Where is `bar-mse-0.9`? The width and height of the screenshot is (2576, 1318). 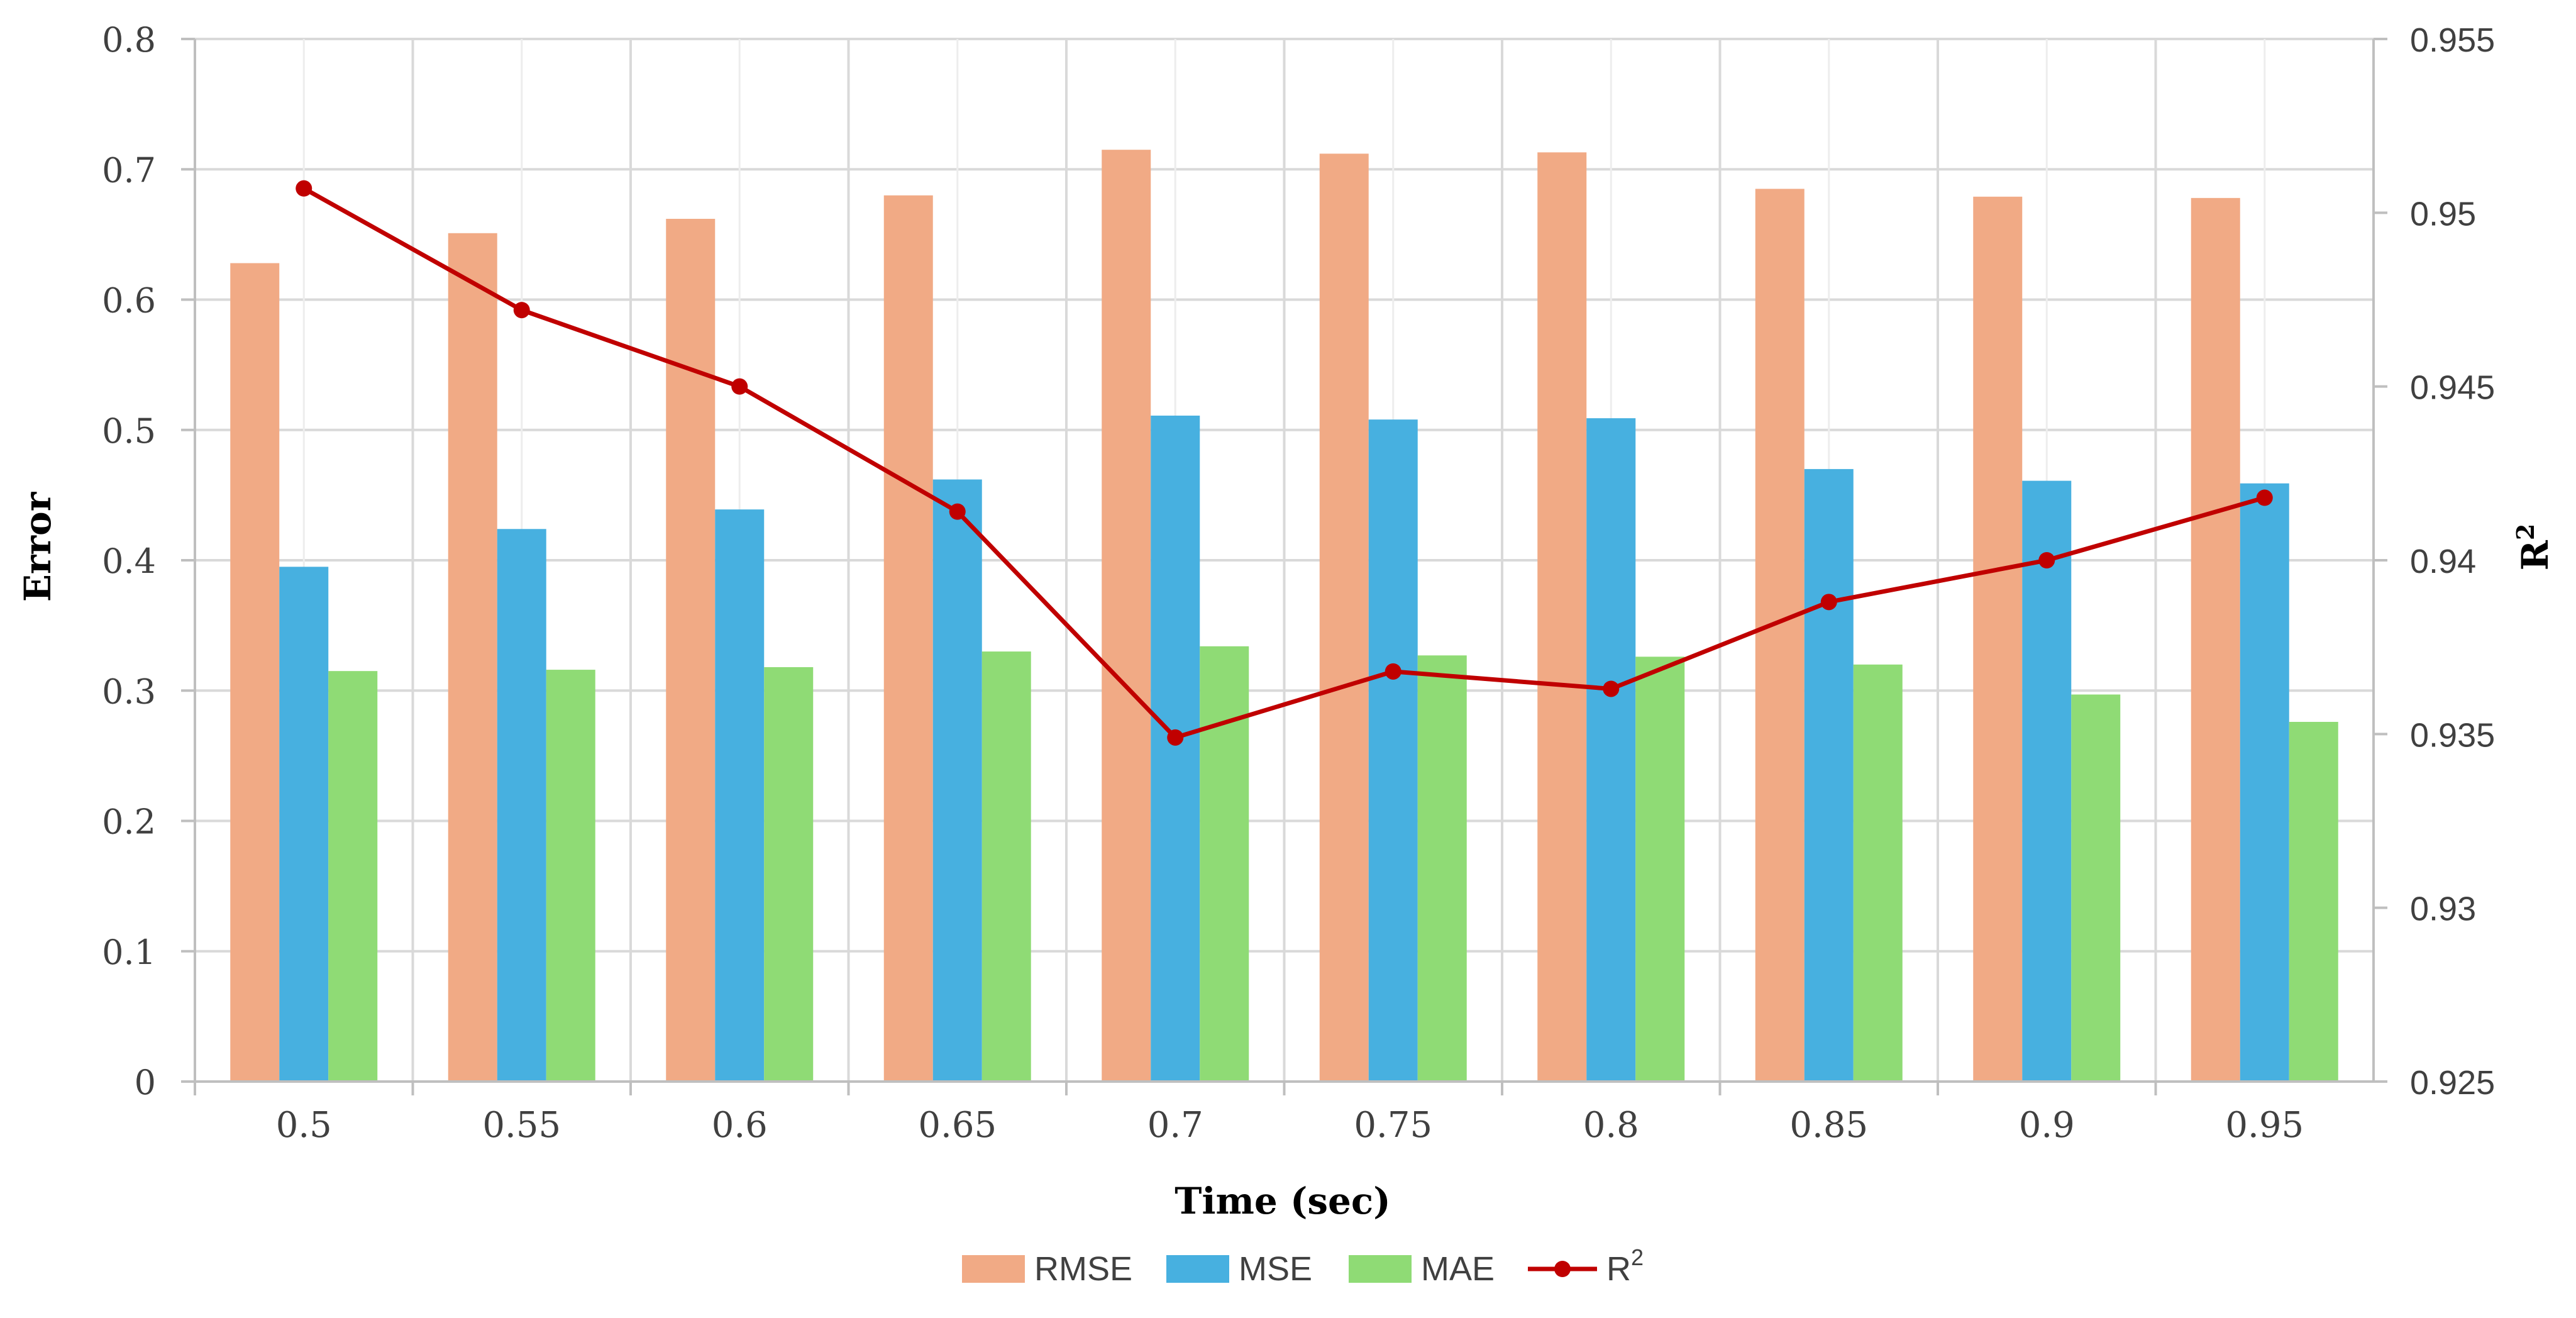 bar-mse-0.9 is located at coordinates (2047, 781).